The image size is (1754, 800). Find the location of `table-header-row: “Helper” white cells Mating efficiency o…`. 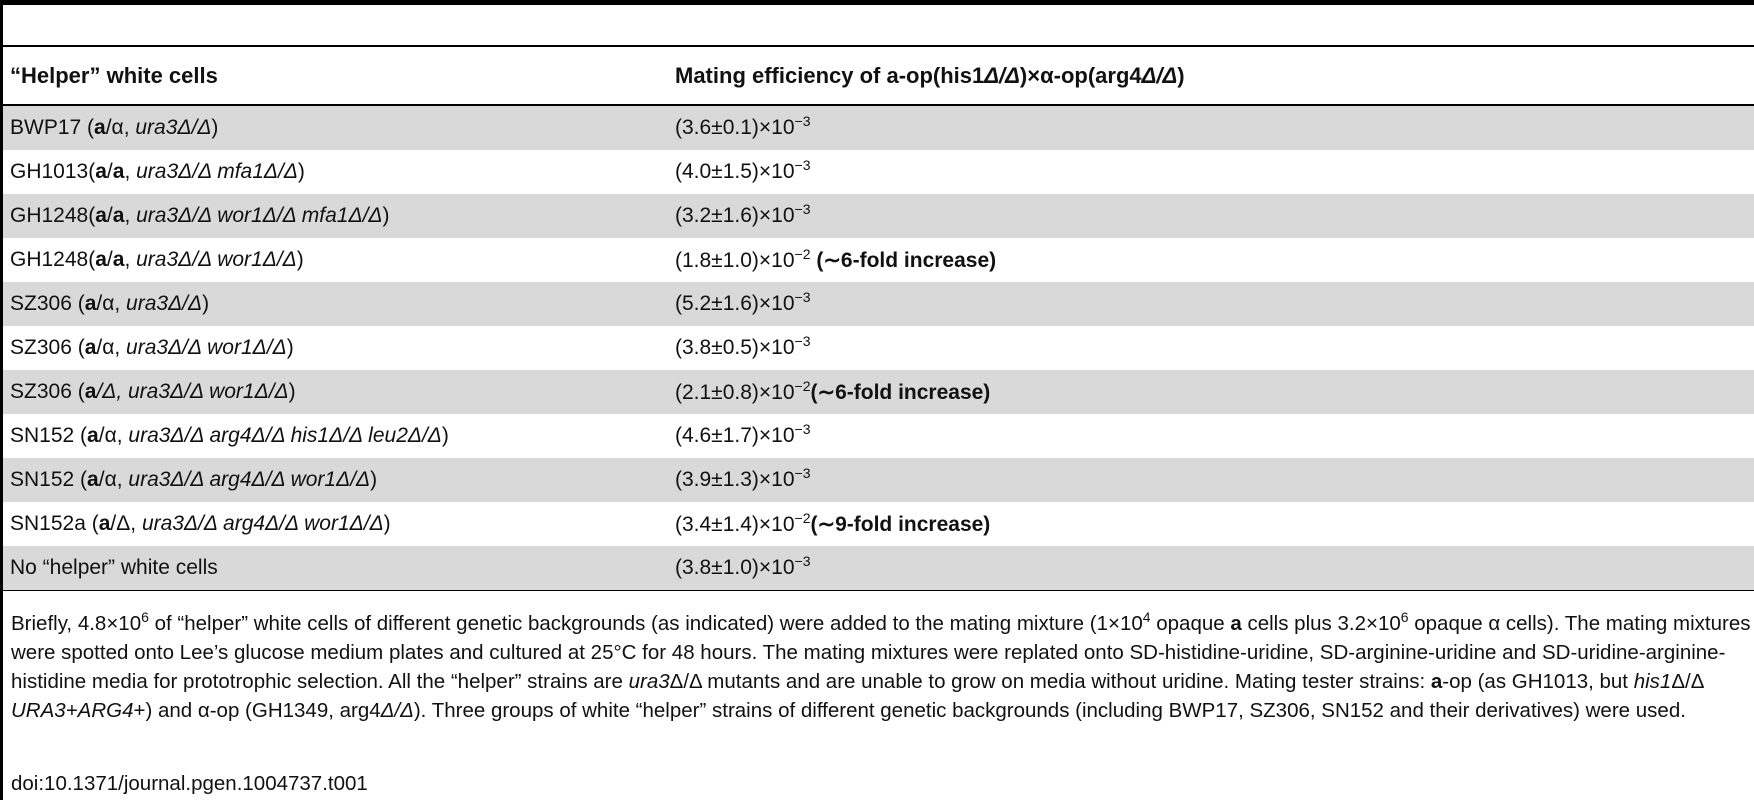

table-header-row: “Helper” white cells Mating efficiency o… is located at coordinates (878, 76).